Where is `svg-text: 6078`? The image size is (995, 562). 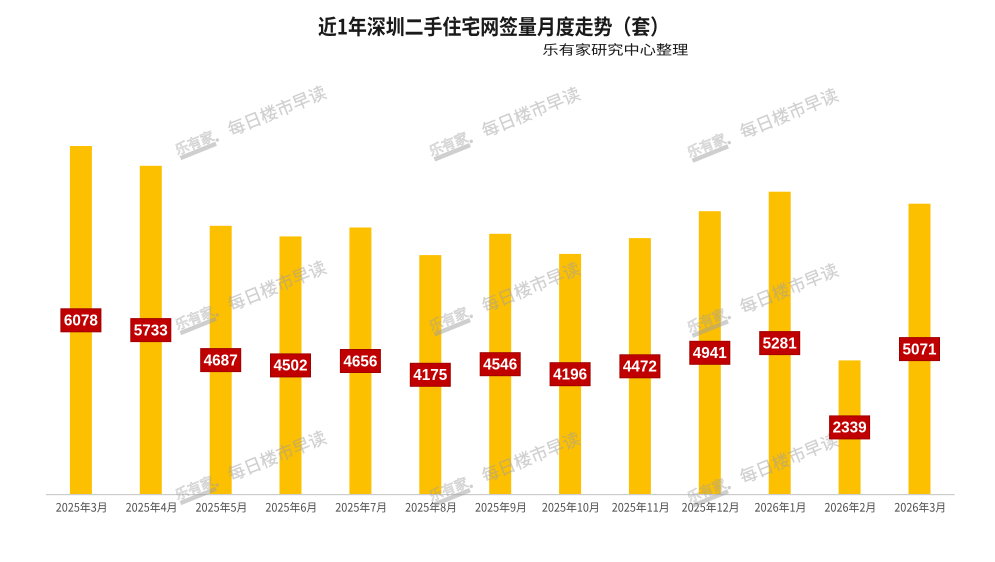 svg-text: 6078 is located at coordinates (81, 321).